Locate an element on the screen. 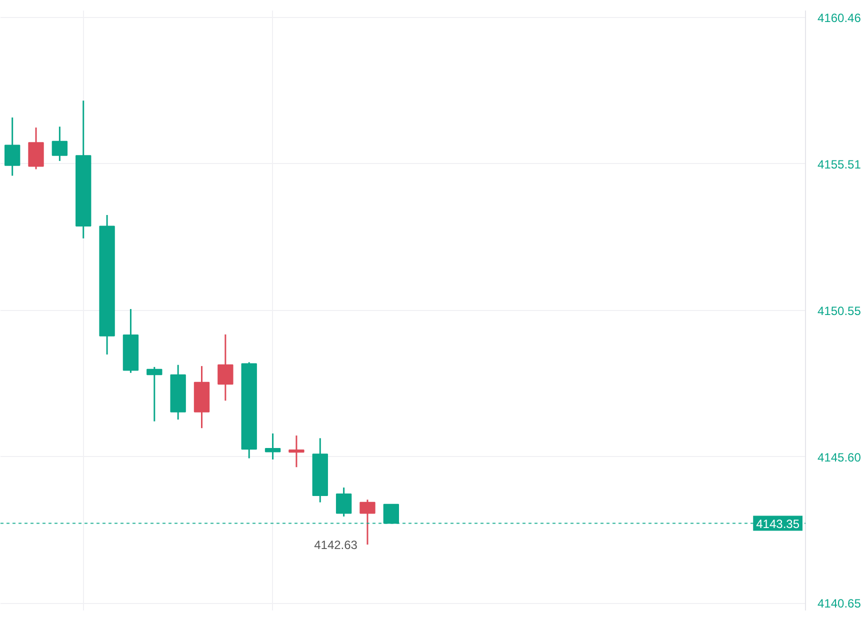  y-tick-label: 4150.55 is located at coordinates (840, 311).